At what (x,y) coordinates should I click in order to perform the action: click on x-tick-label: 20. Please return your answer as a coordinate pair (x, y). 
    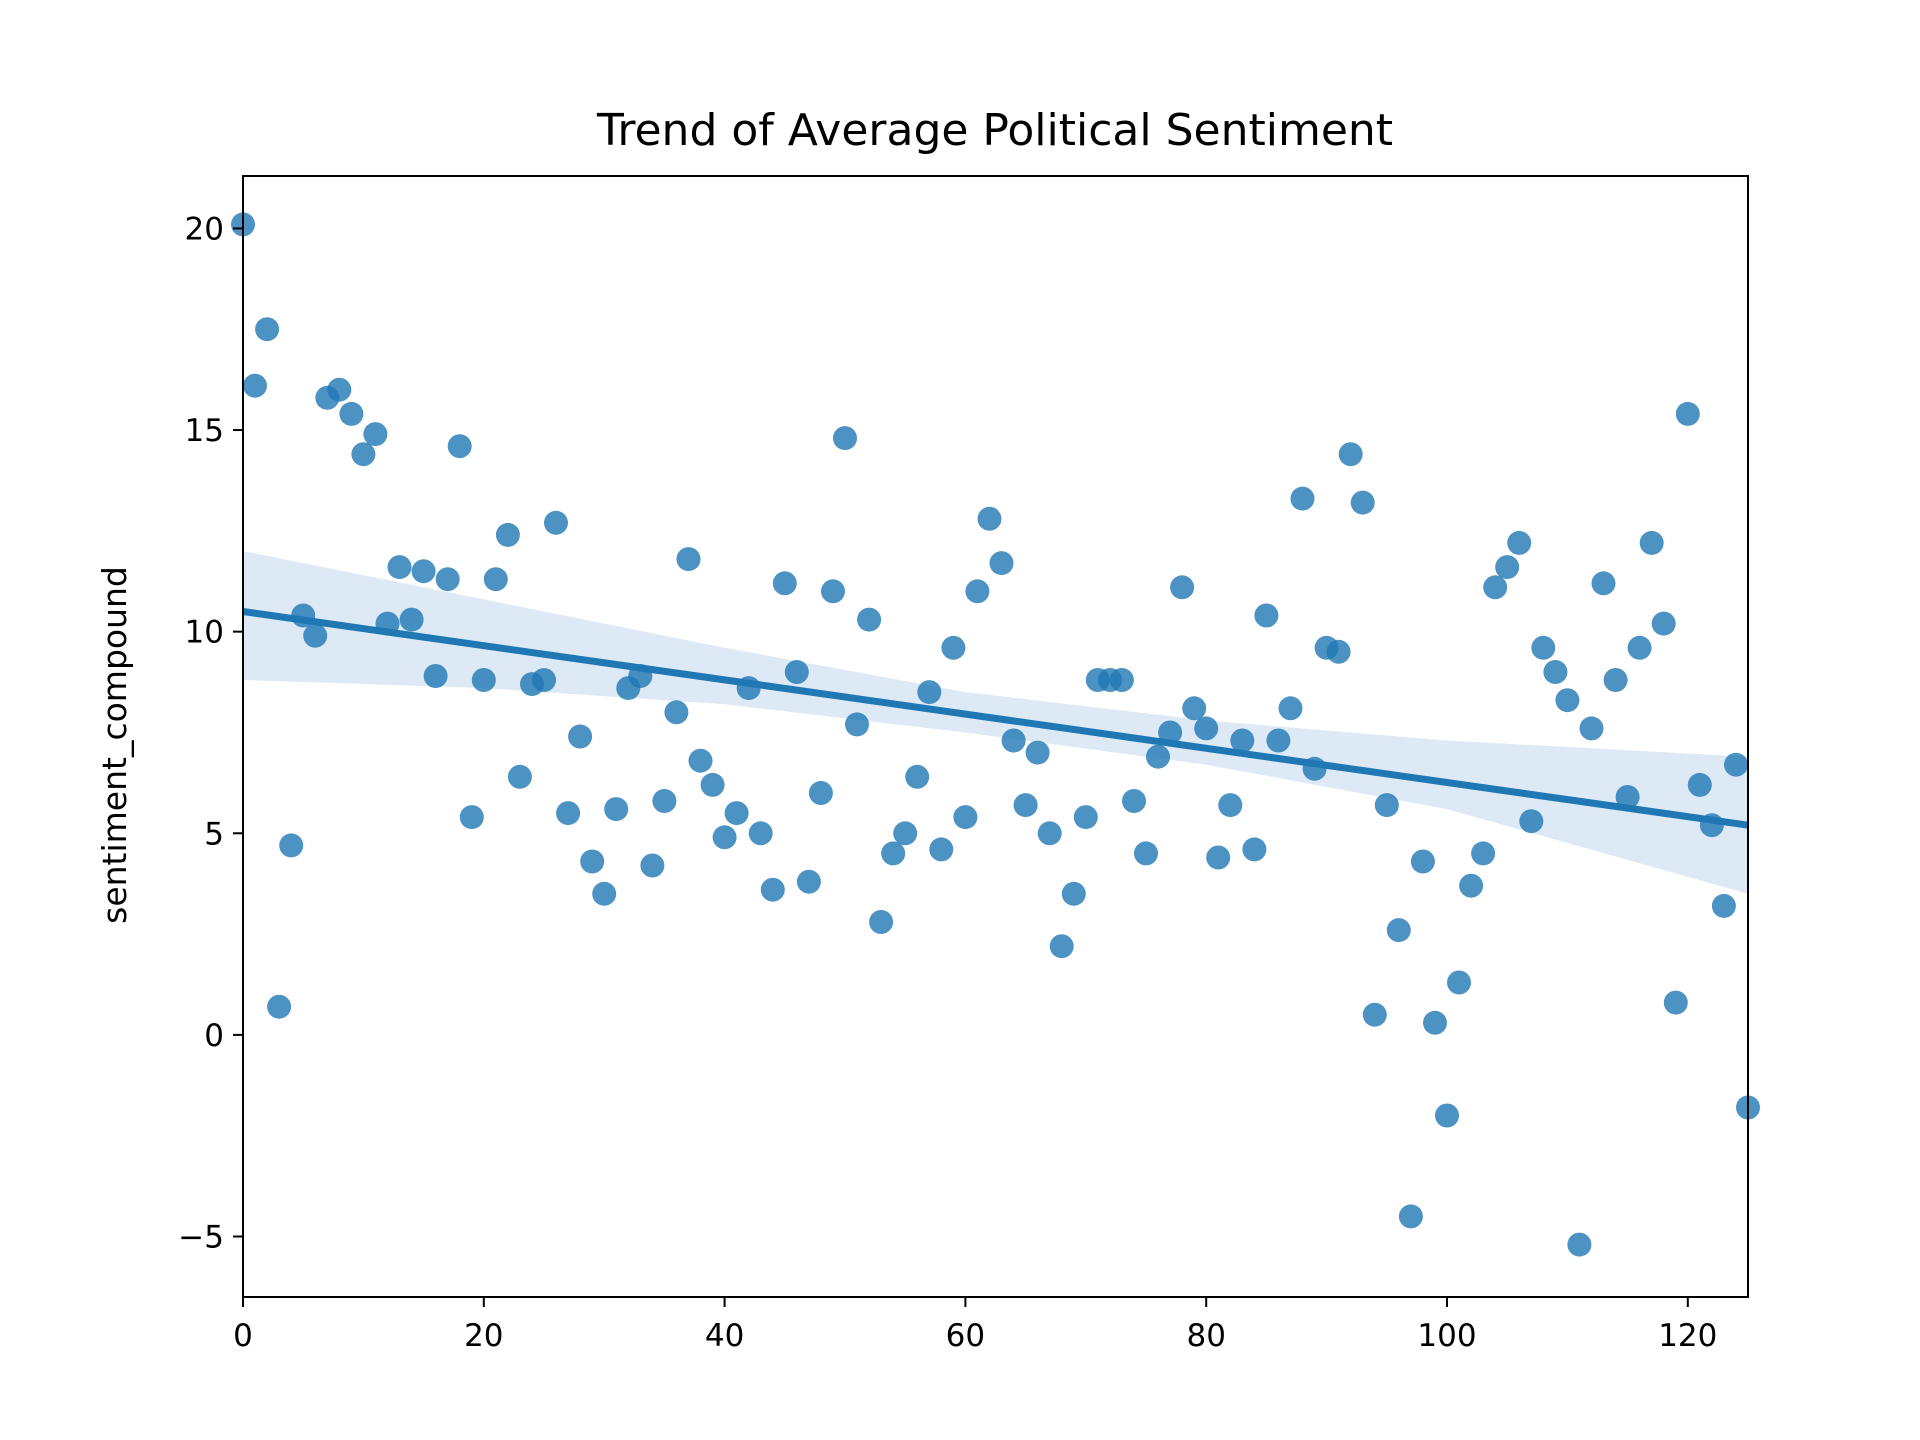
    Looking at the image, I should click on (483, 1336).